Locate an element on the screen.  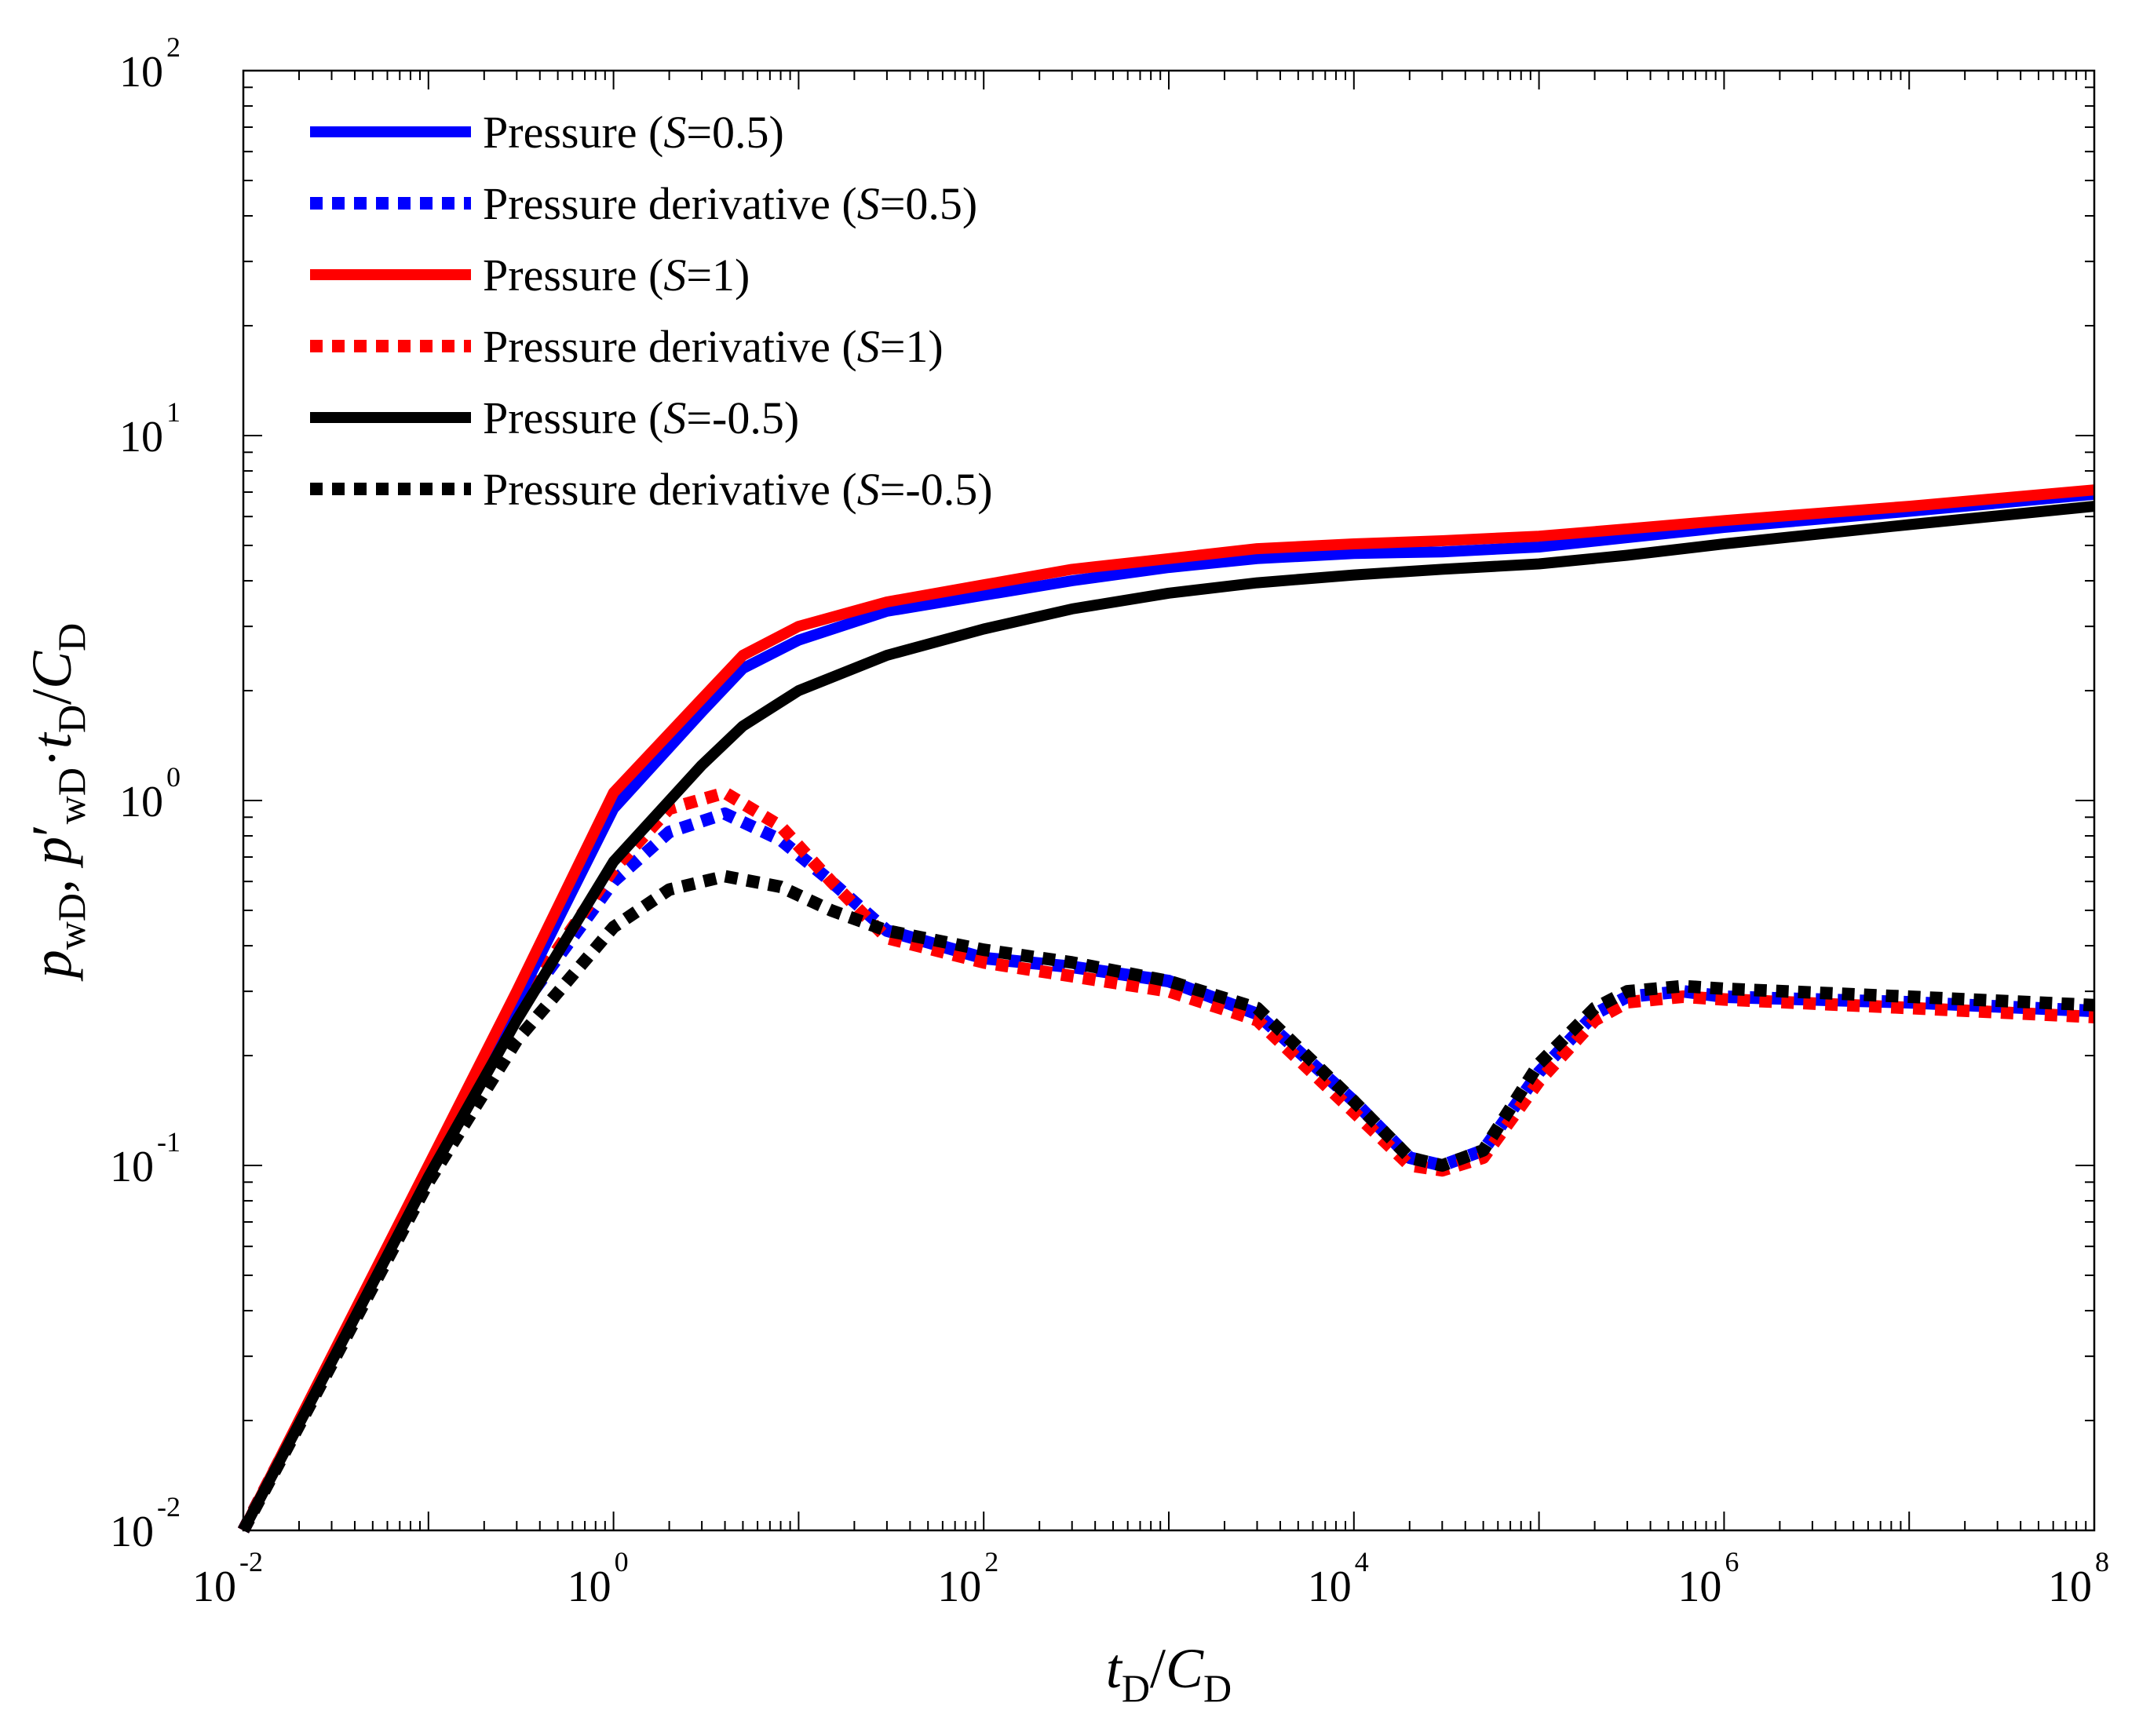
x-axis-label: tD/CD is located at coordinates (1169, 1673).